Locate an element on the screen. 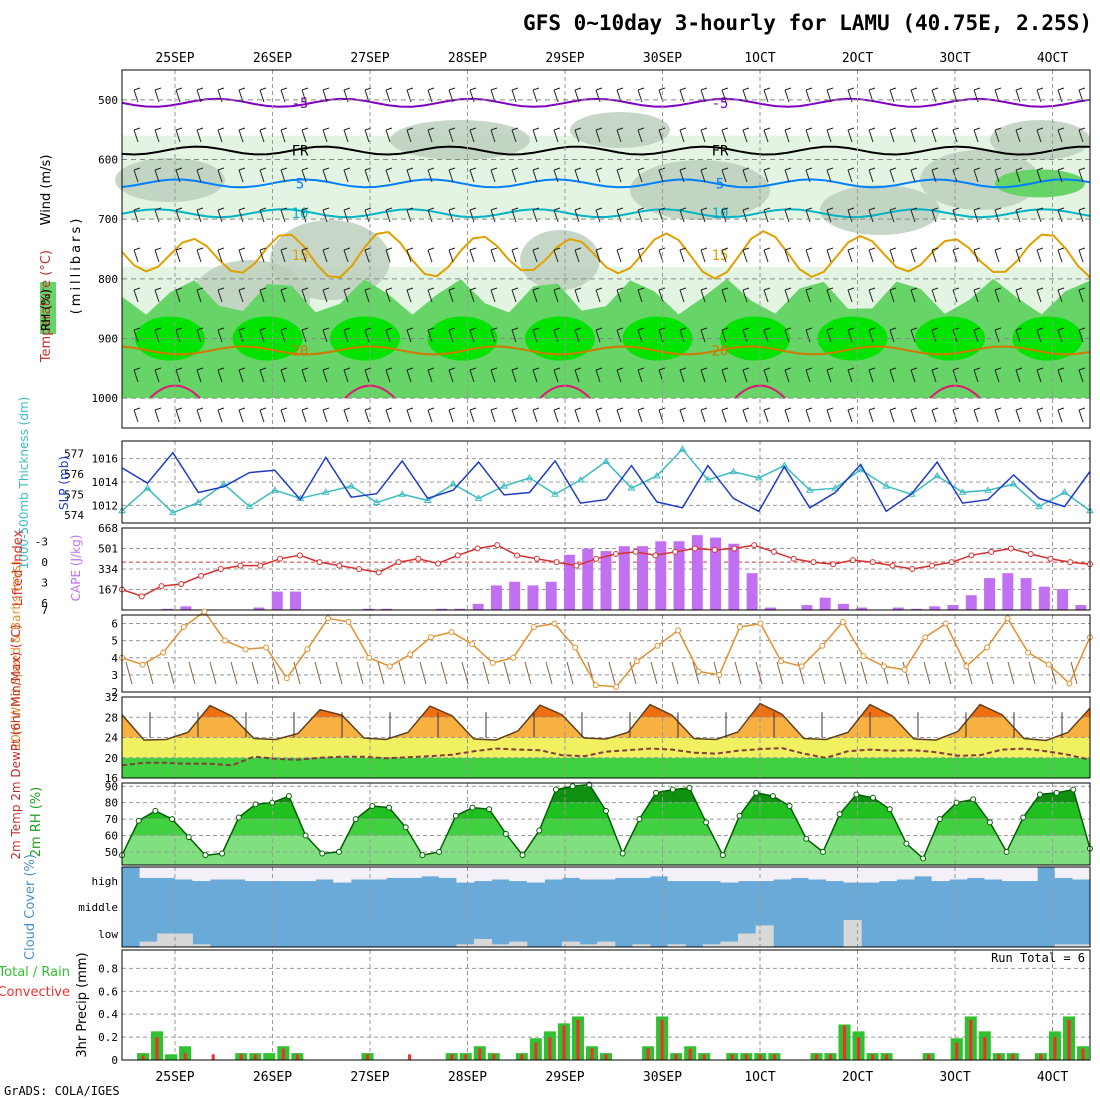 This screenshot has width=1100, height=1100. slp-tick: 1014 is located at coordinates (105, 482).